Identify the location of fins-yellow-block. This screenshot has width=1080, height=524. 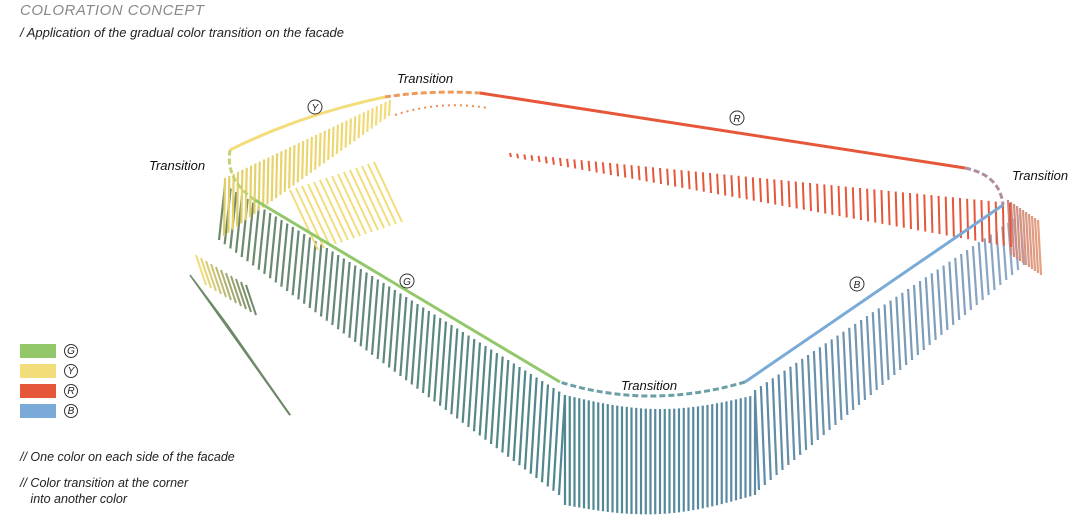
(299, 238).